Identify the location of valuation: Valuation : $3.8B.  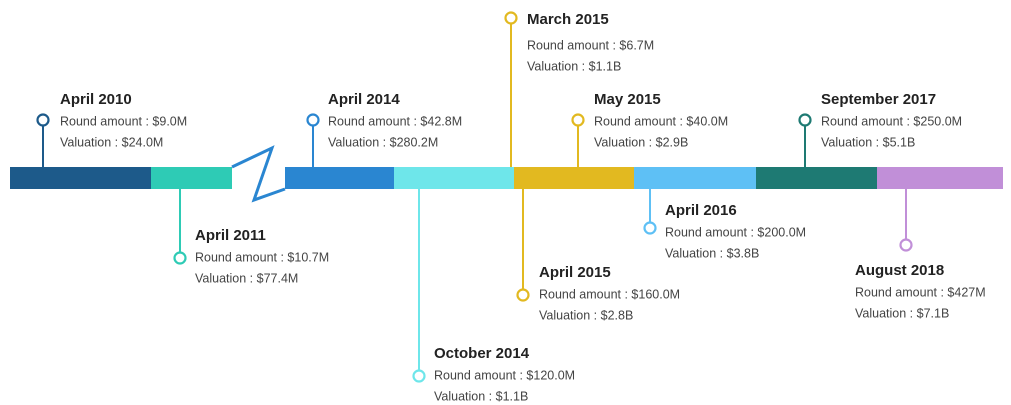
(712, 253).